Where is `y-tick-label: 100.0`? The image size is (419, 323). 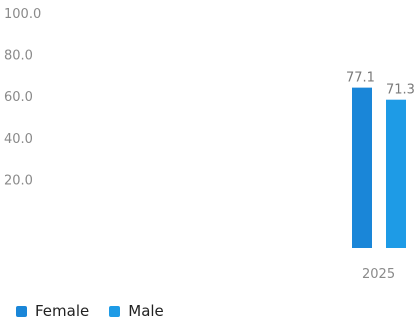
y-tick-label: 100.0 is located at coordinates (22, 14).